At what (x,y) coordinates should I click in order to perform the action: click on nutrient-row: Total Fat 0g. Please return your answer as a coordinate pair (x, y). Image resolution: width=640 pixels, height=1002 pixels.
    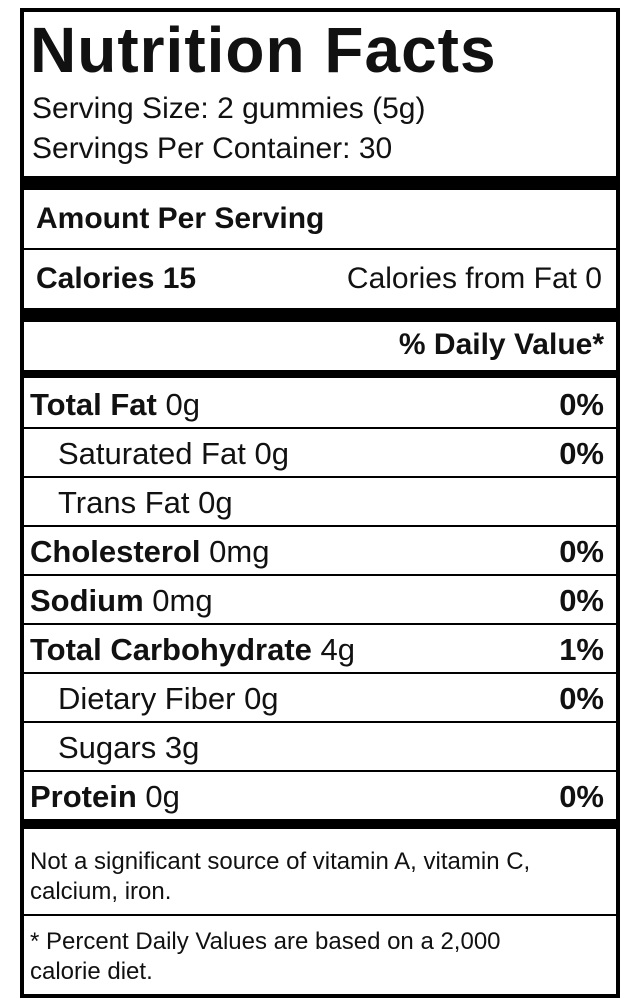
    Looking at the image, I should click on (115, 404).